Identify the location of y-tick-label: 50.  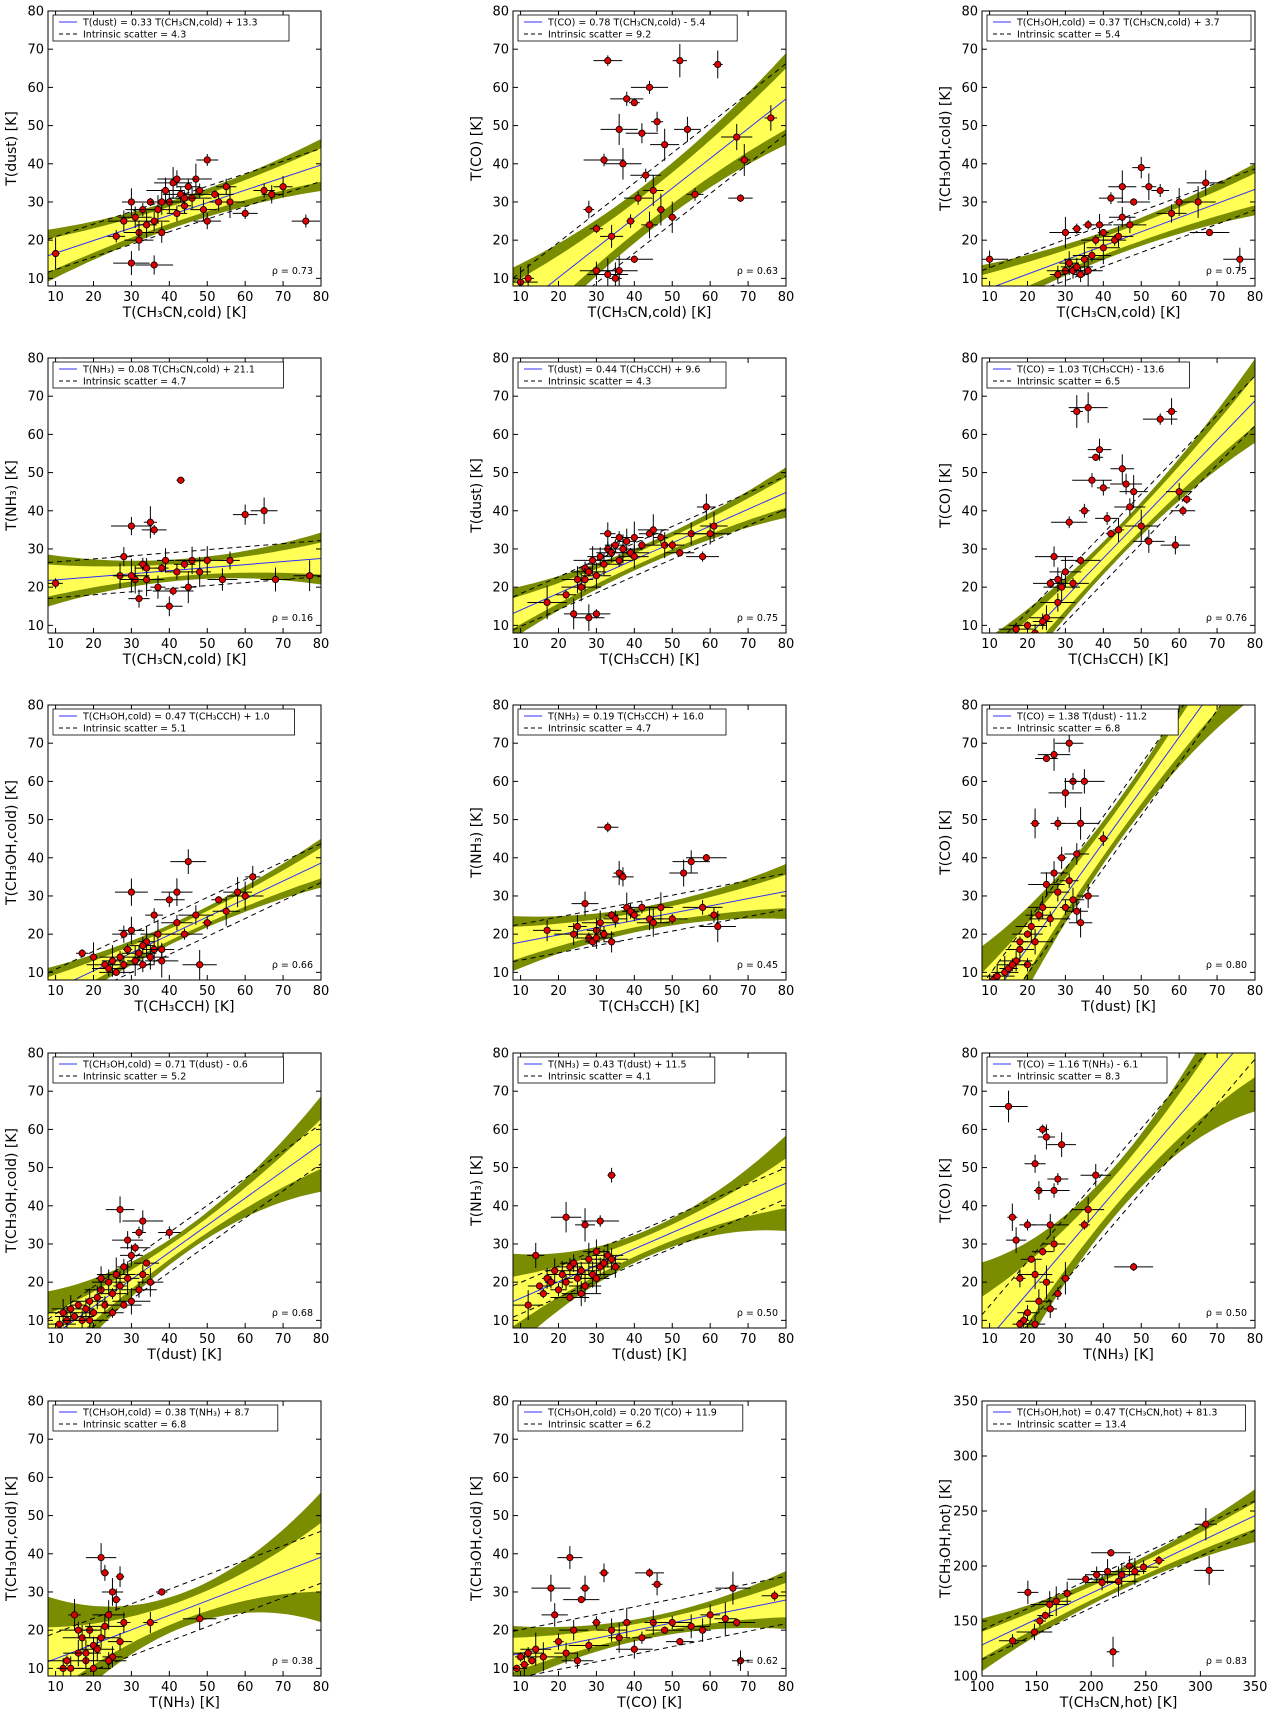
(969, 126).